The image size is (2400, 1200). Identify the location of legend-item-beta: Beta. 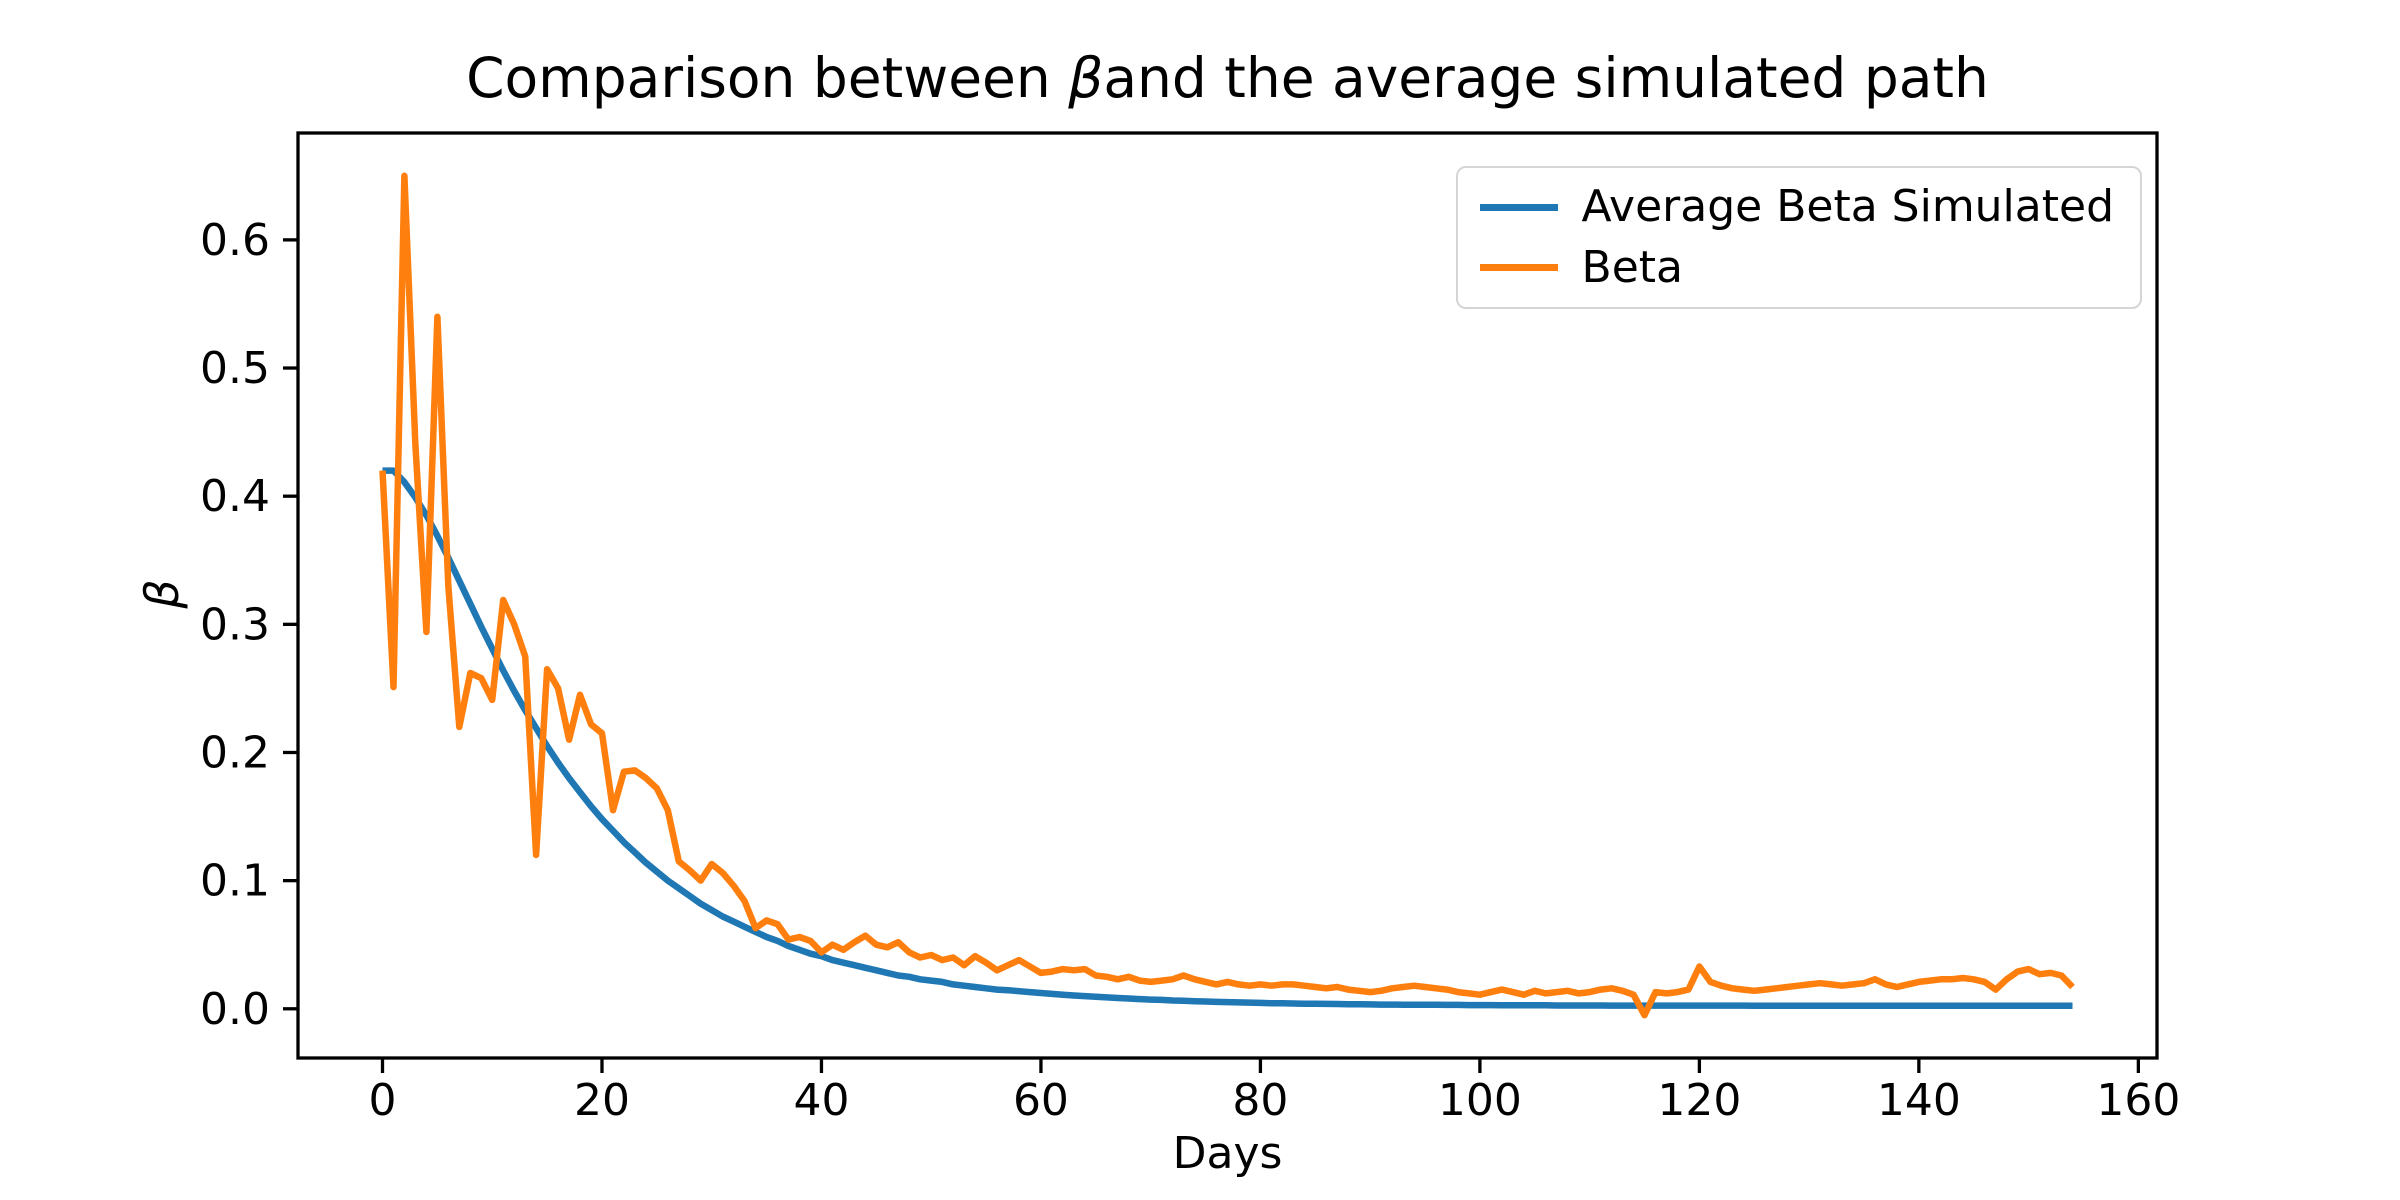
(1796, 267).